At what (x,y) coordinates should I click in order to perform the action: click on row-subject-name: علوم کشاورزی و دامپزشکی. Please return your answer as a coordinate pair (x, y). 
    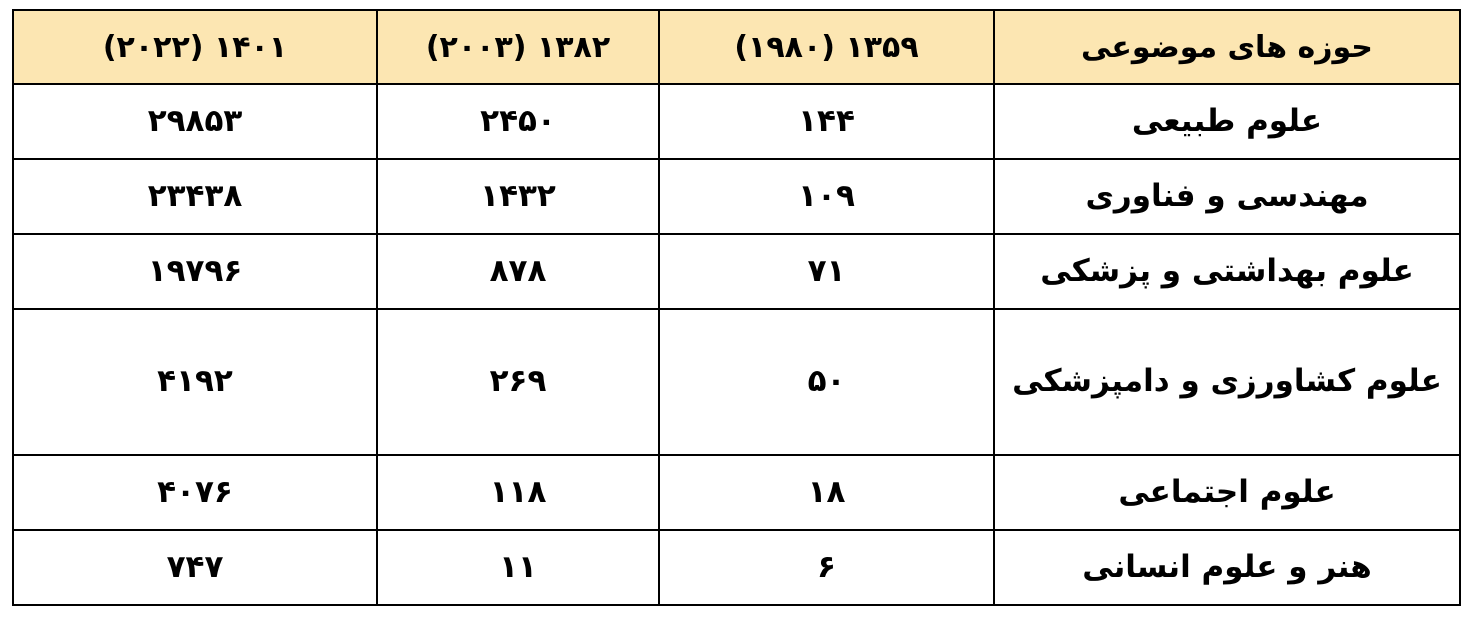
    Looking at the image, I should click on (1227, 382).